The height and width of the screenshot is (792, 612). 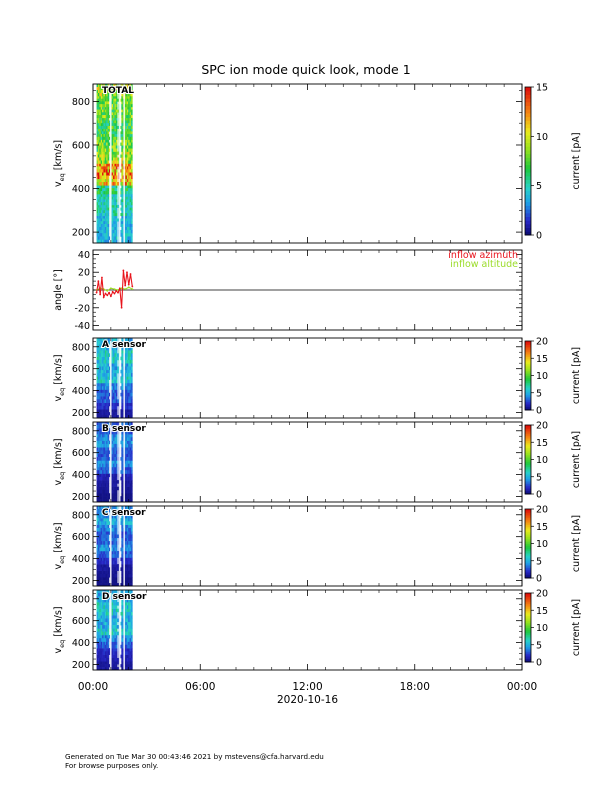 What do you see at coordinates (105, 293) in the screenshot?
I see `data-point` at bounding box center [105, 293].